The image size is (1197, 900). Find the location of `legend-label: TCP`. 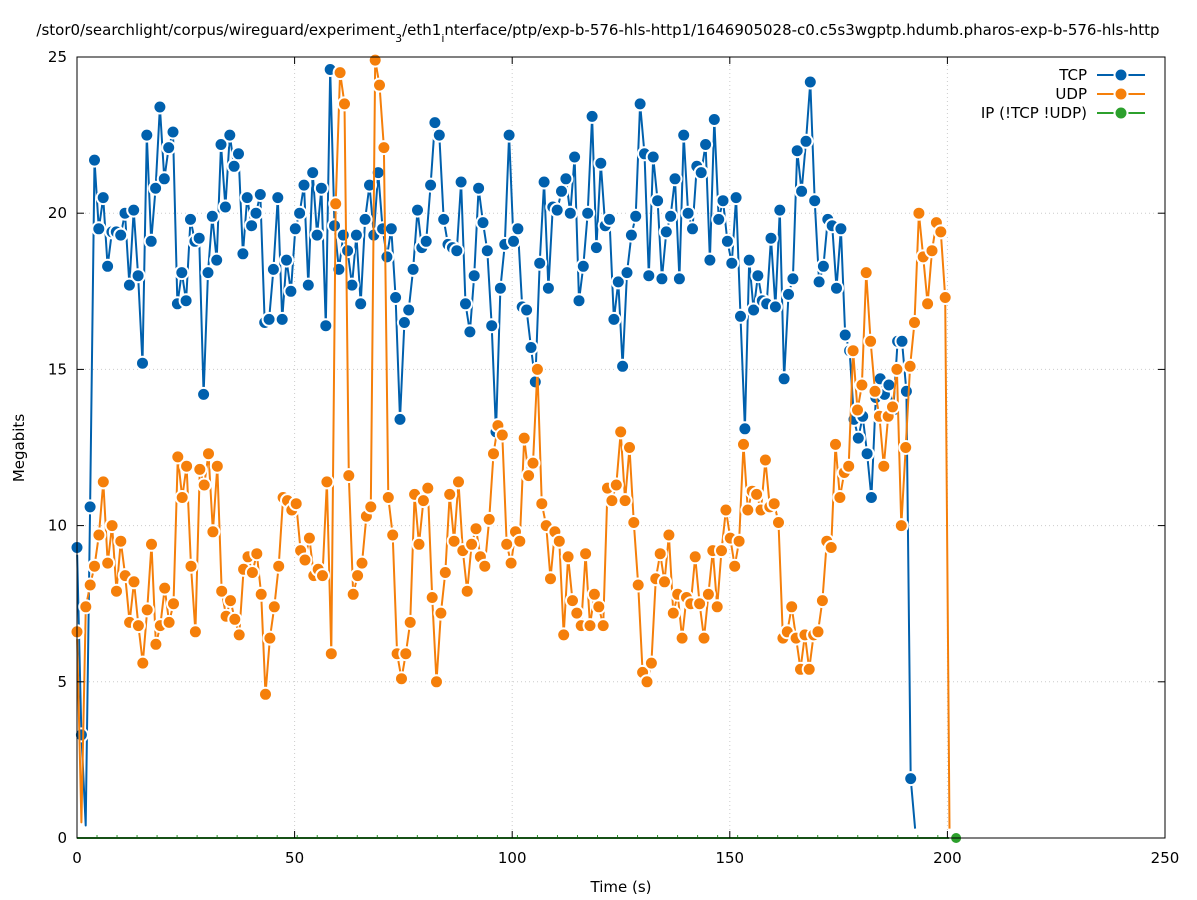

legend-label: TCP is located at coordinates (1072, 75).